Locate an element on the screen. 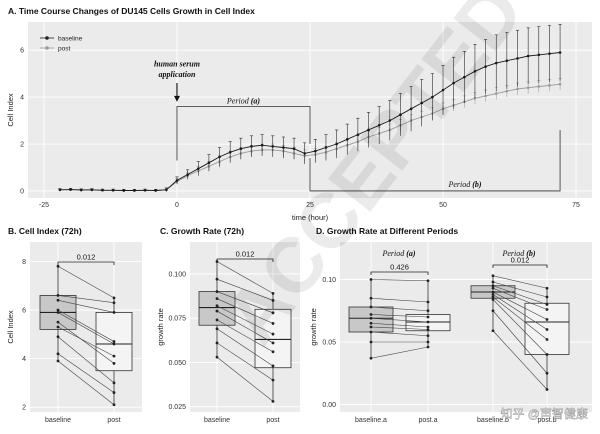 This screenshot has height=434, width=600. legend-post-label: post is located at coordinates (64, 49).